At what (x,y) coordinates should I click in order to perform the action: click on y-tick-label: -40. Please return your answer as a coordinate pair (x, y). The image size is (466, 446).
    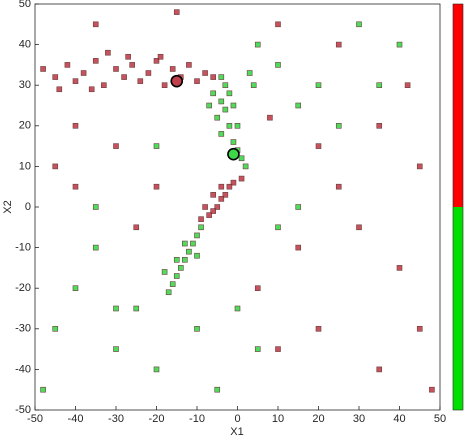
    Looking at the image, I should click on (23, 369).